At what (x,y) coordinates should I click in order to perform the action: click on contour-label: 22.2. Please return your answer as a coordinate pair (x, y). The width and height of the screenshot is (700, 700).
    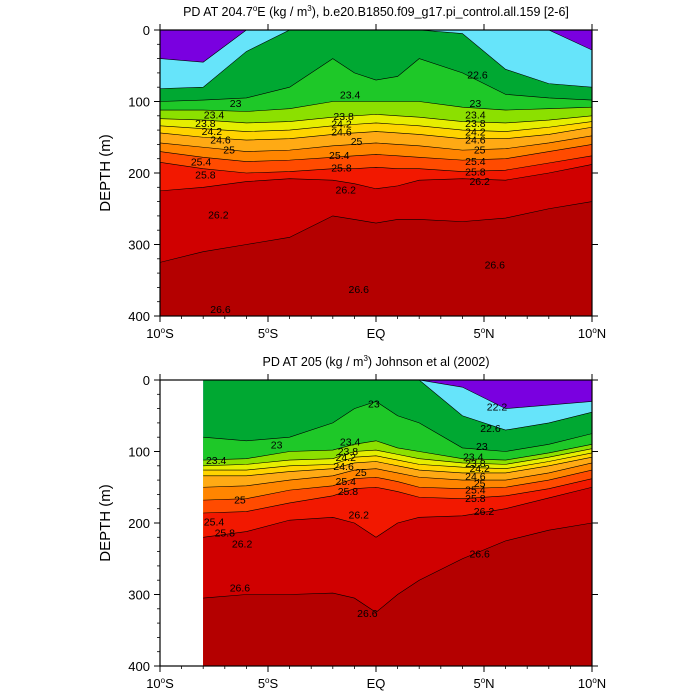
    Looking at the image, I should click on (497, 407).